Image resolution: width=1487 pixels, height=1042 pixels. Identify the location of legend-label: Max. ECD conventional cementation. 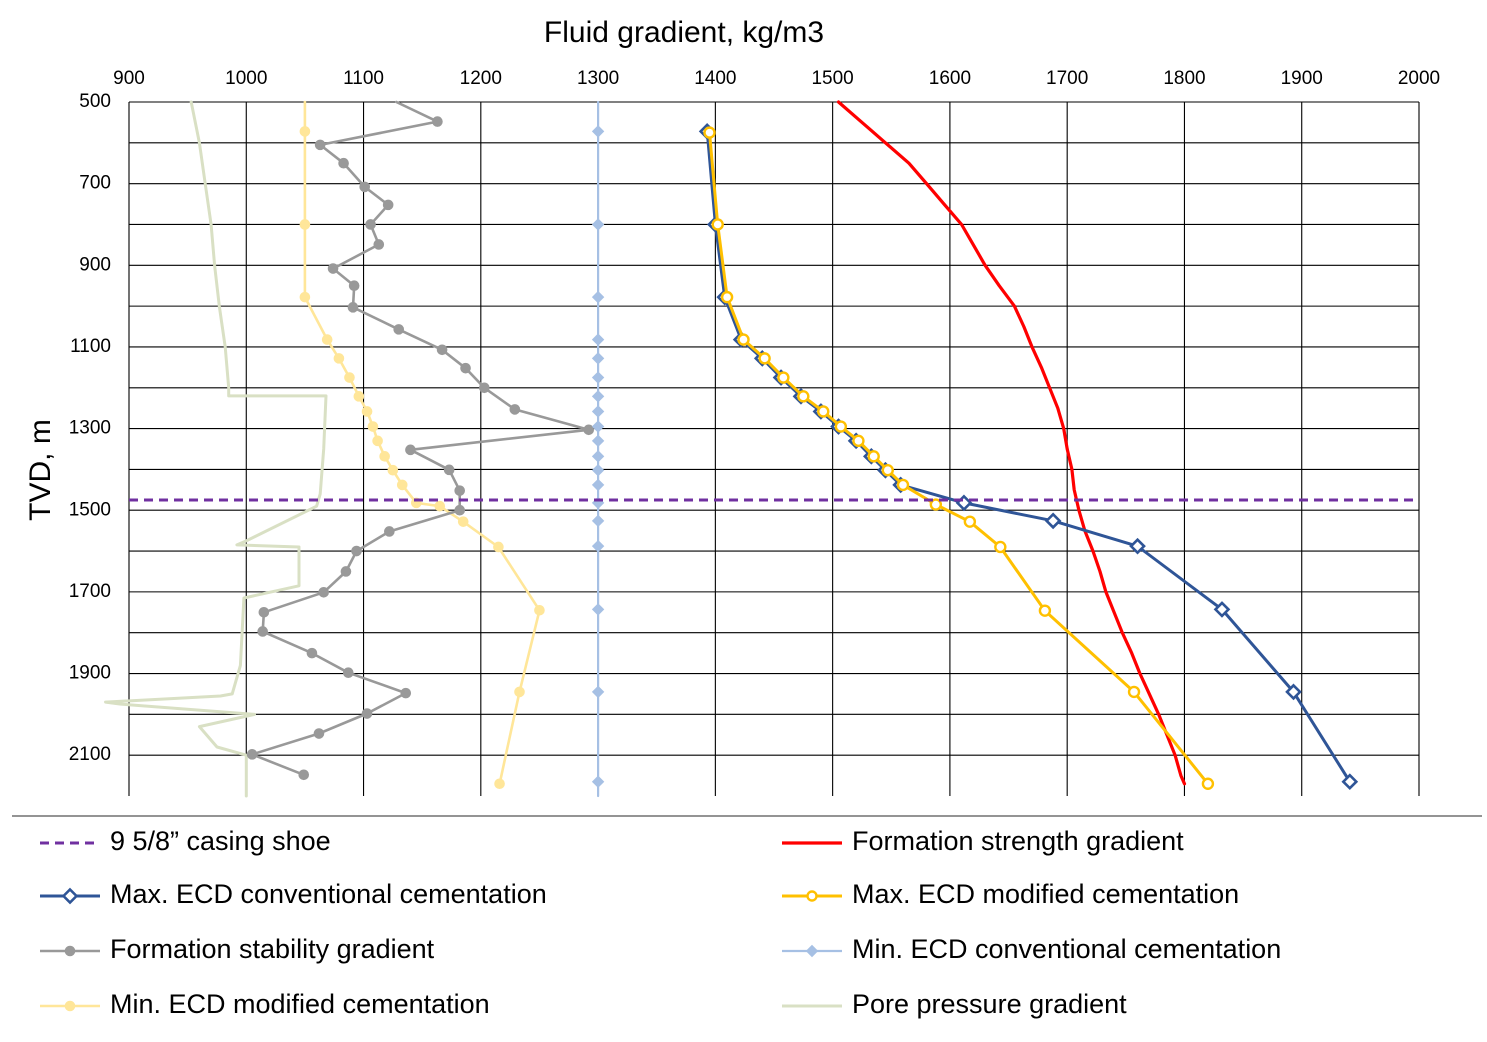
(328, 894).